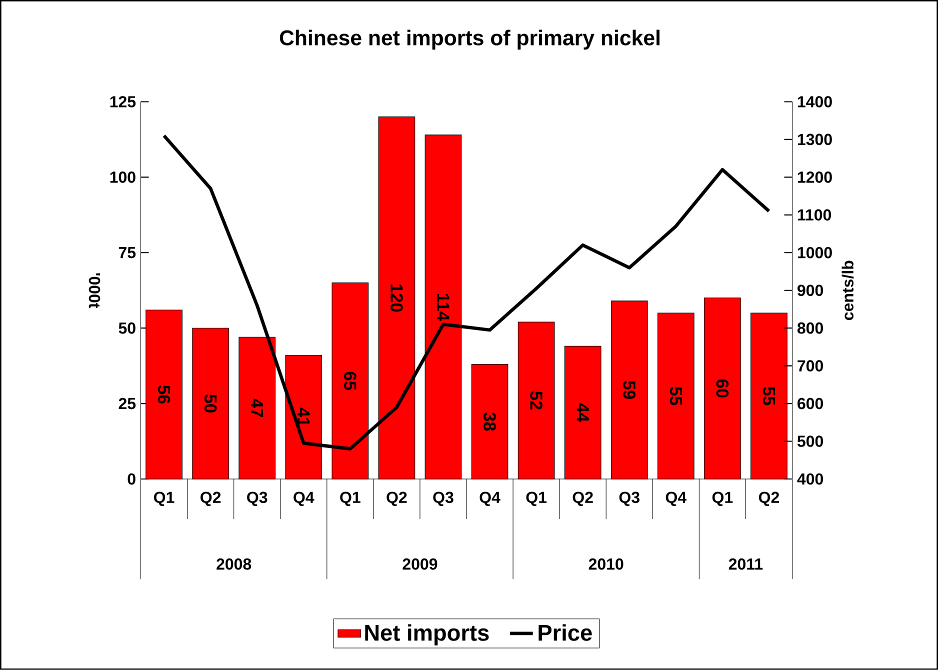 The image size is (938, 670). I want to click on data-label: 50, so click(210, 403).